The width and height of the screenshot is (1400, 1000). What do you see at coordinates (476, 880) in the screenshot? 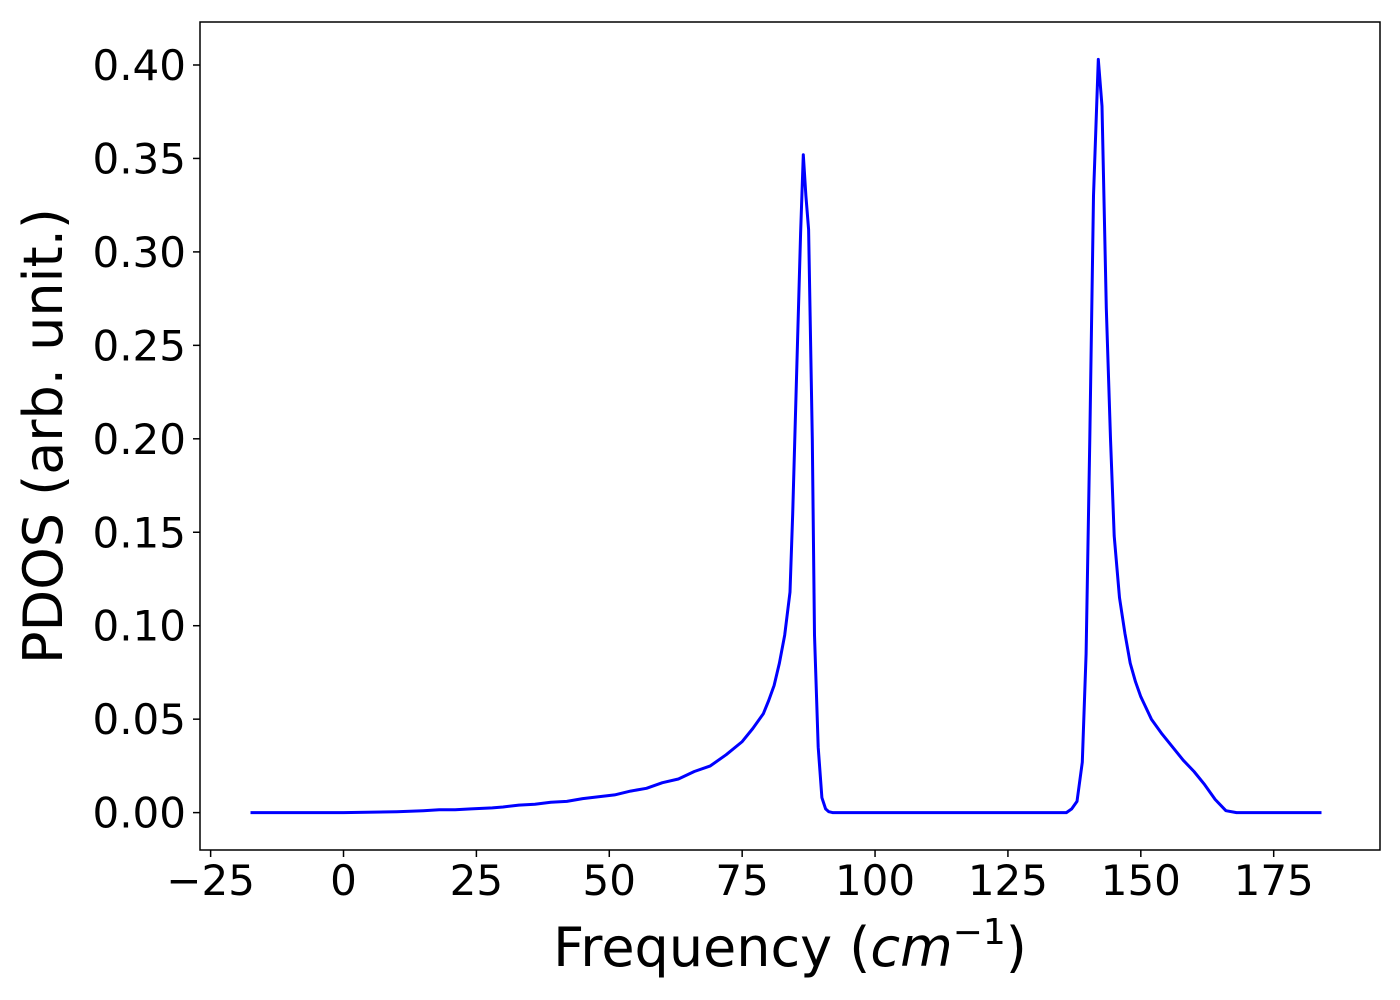
I see `x-tick-label: 25` at bounding box center [476, 880].